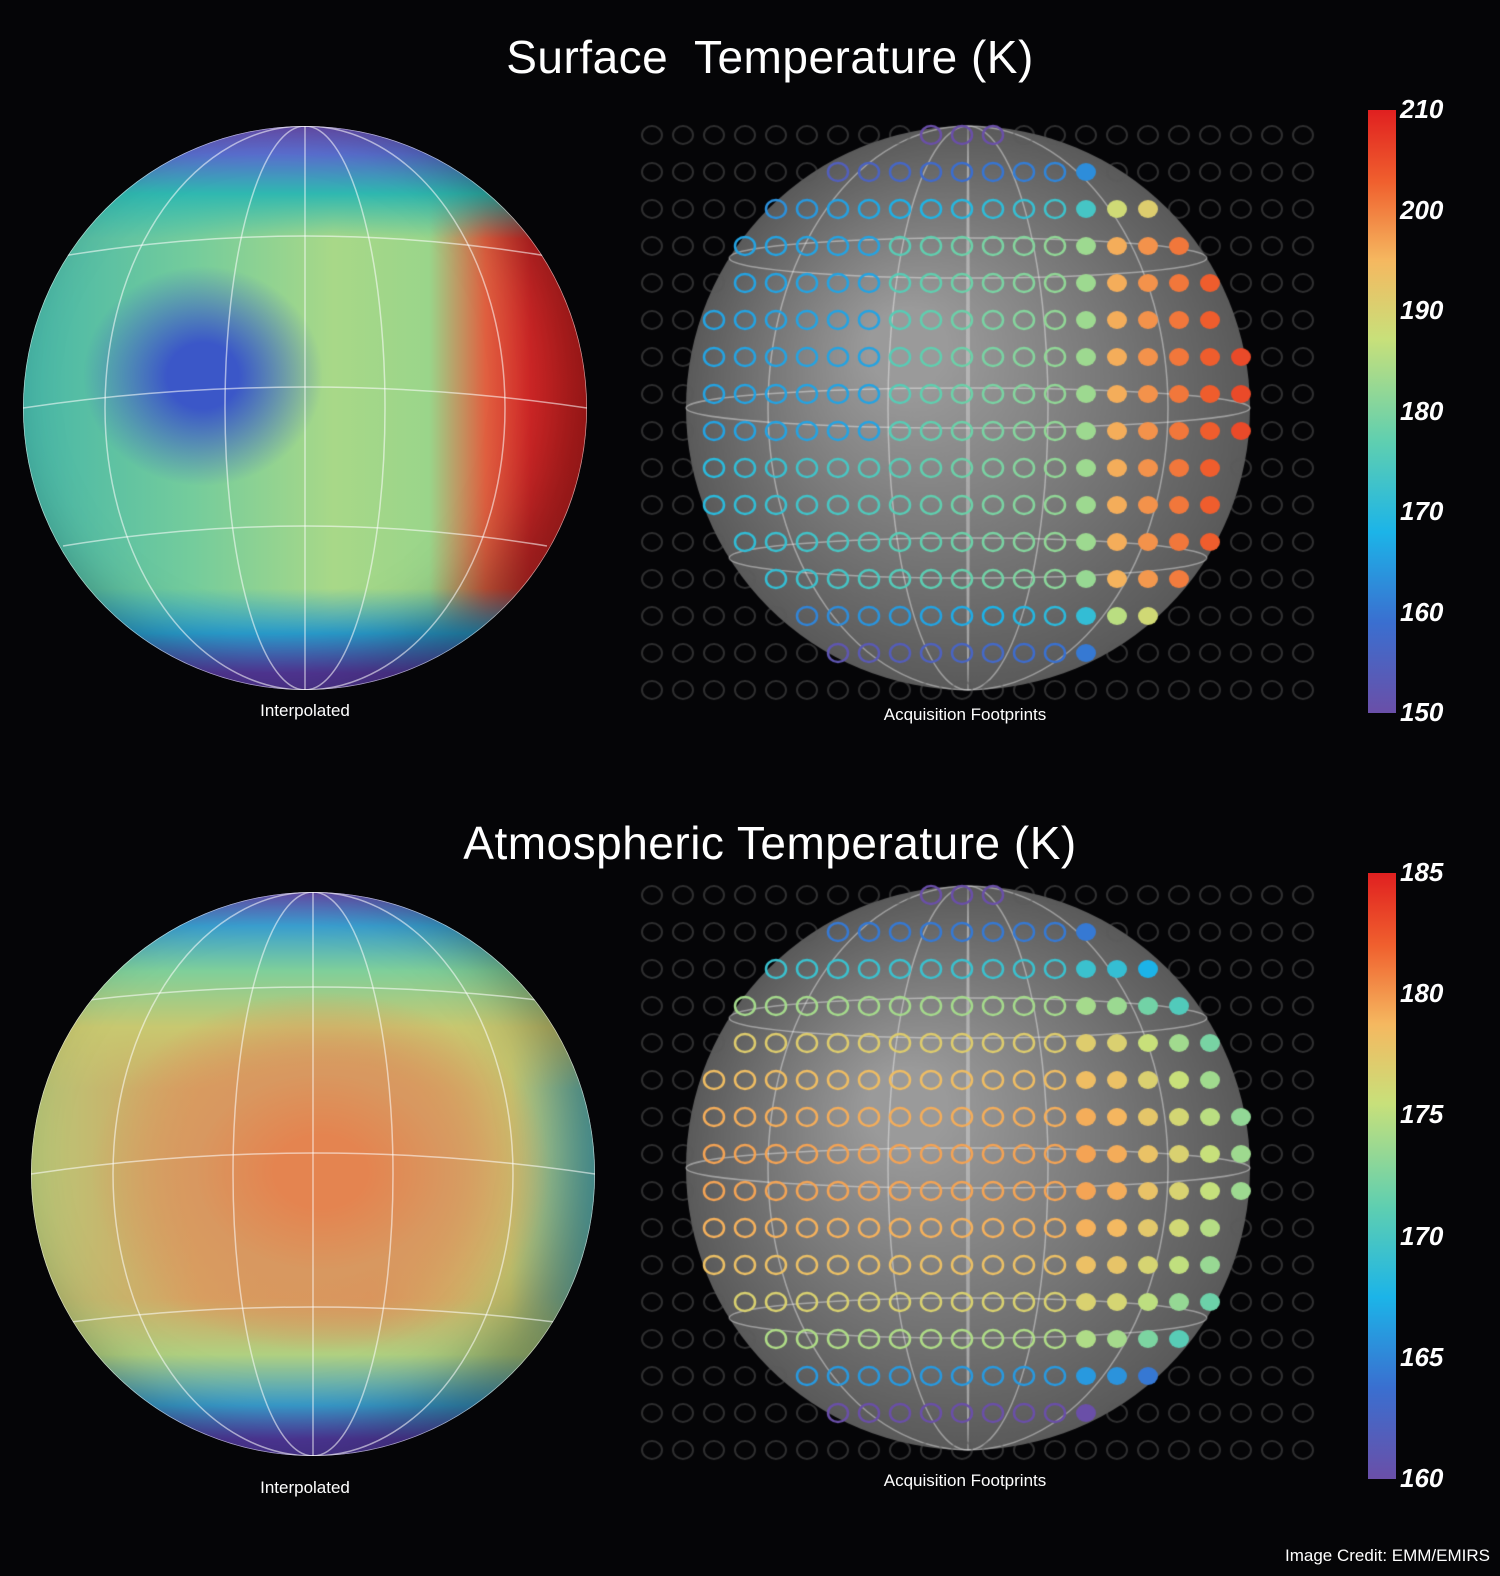  What do you see at coordinates (1422, 310) in the screenshot?
I see `colorbar-tick: 190` at bounding box center [1422, 310].